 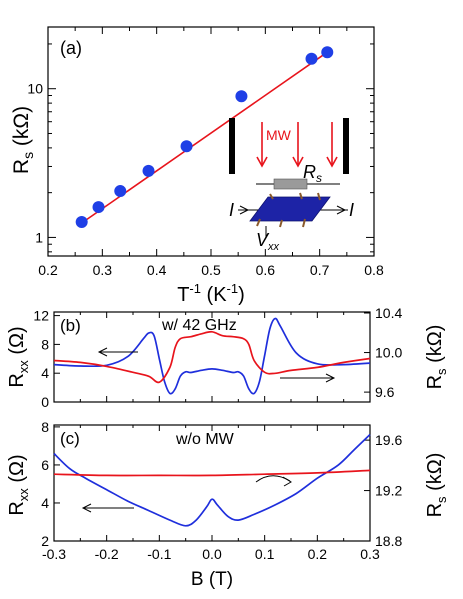 I want to click on panel-c-xtick-label: -0.2, so click(x=107, y=554).